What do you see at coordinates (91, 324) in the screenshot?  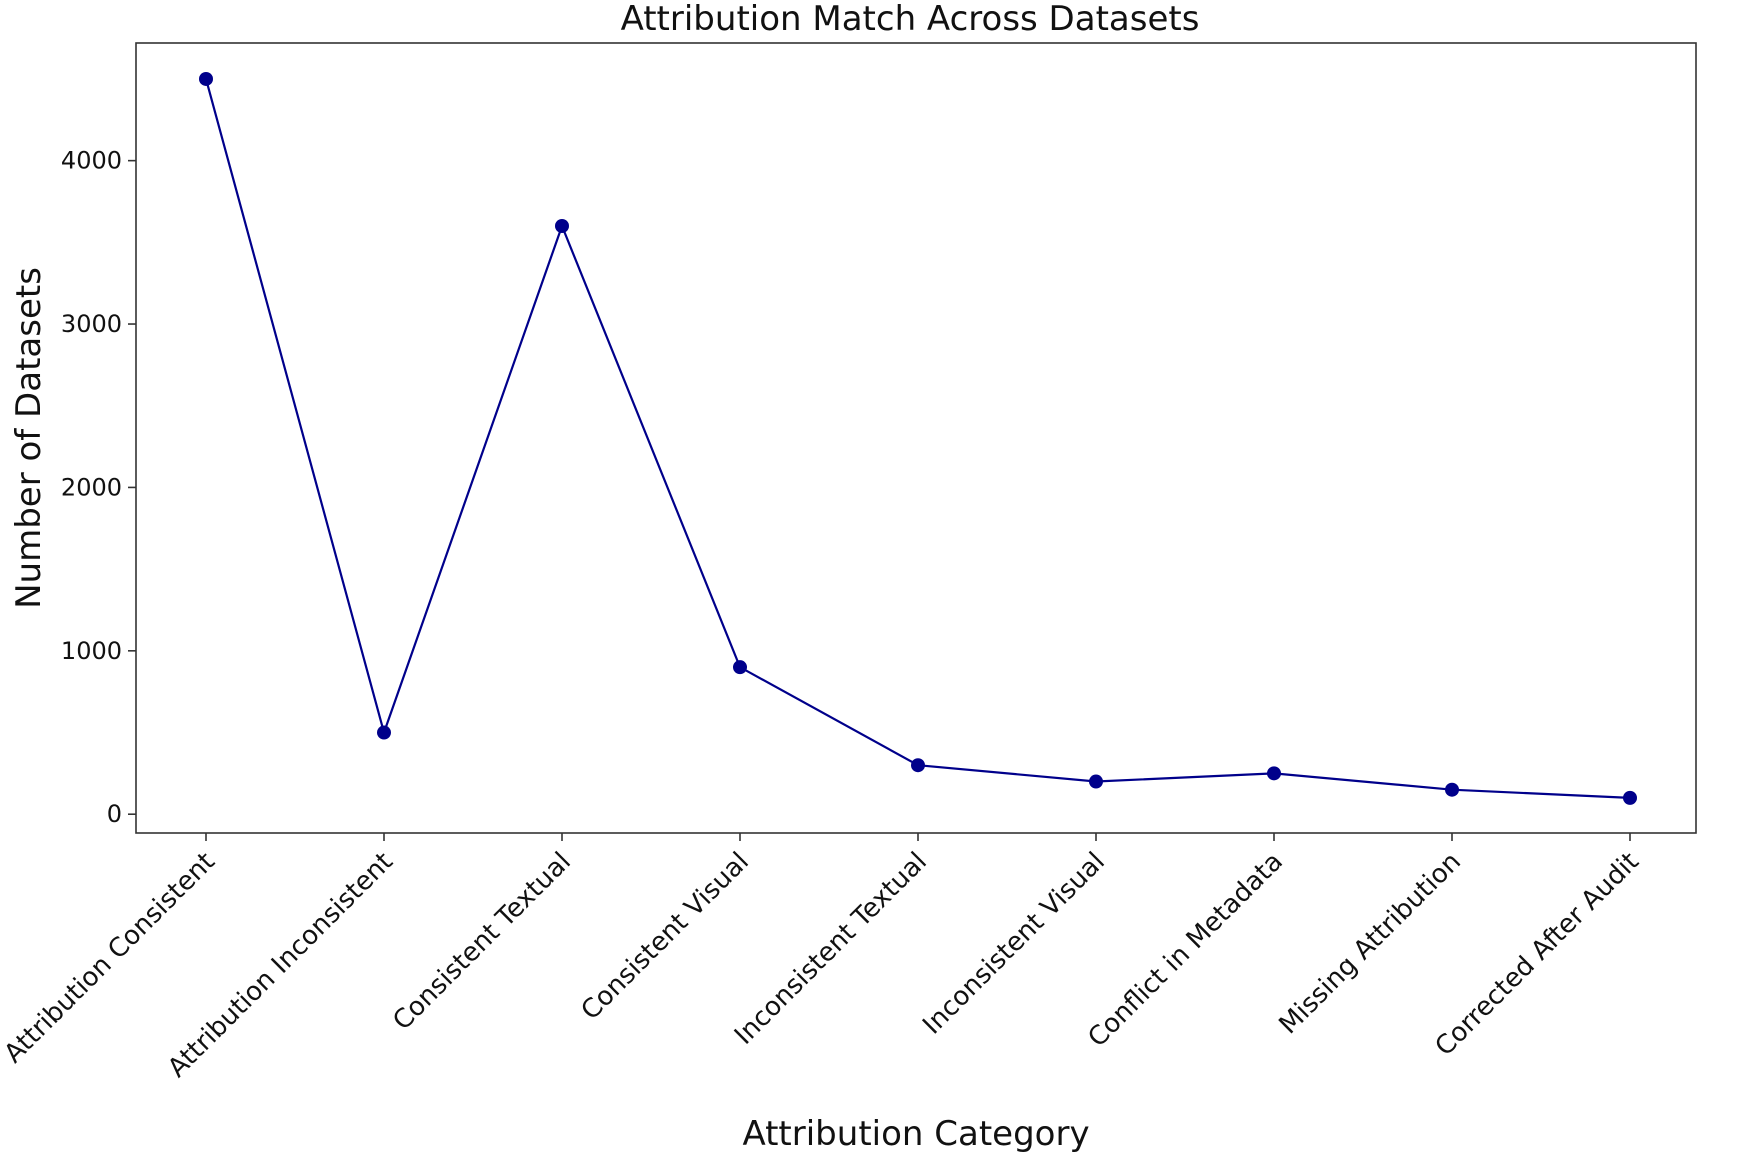 I see `y-tick-label: 3000` at bounding box center [91, 324].